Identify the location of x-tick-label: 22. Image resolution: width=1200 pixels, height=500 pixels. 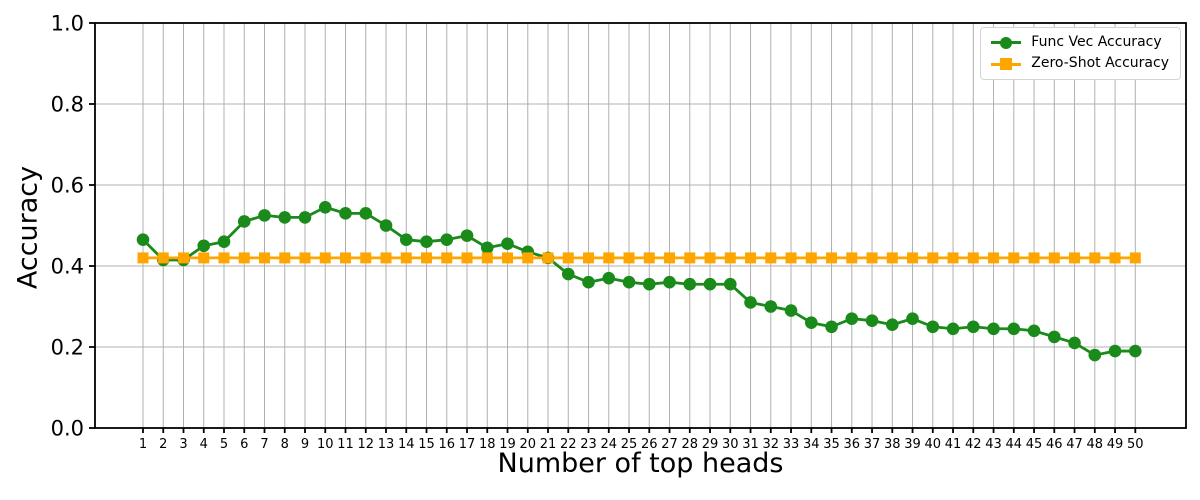
(568, 444).